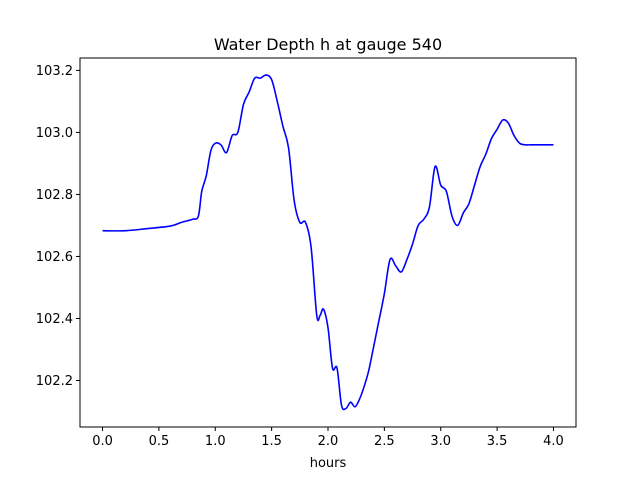 Image resolution: width=640 pixels, height=480 pixels. I want to click on x-tick-label: 0.5, so click(159, 441).